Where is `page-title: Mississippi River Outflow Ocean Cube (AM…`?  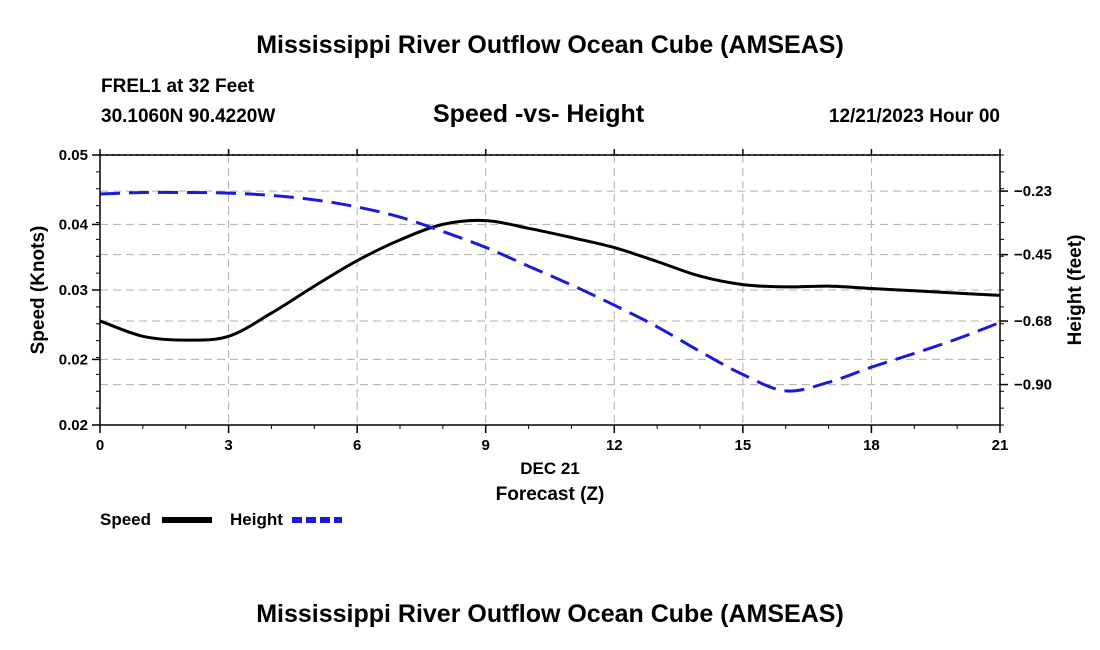 page-title: Mississippi River Outflow Ocean Cube (AM… is located at coordinates (550, 45).